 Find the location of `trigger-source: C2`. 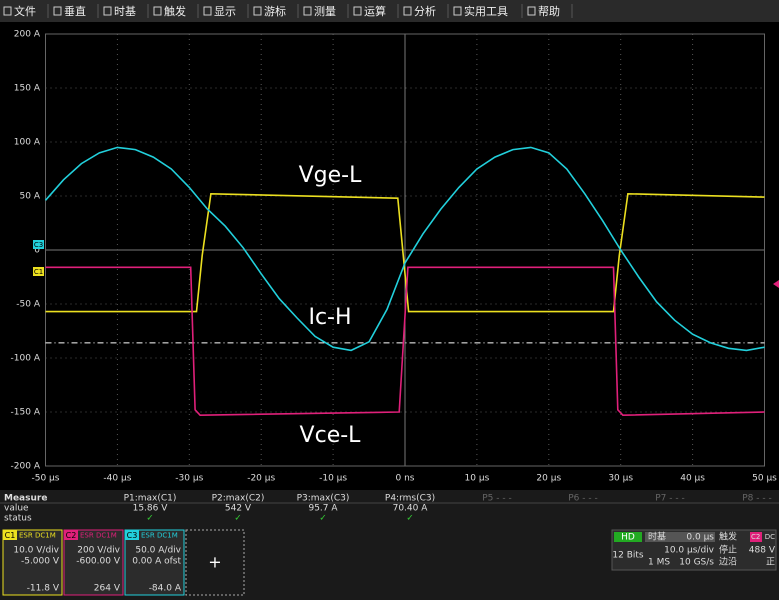

trigger-source: C2 is located at coordinates (755, 537).